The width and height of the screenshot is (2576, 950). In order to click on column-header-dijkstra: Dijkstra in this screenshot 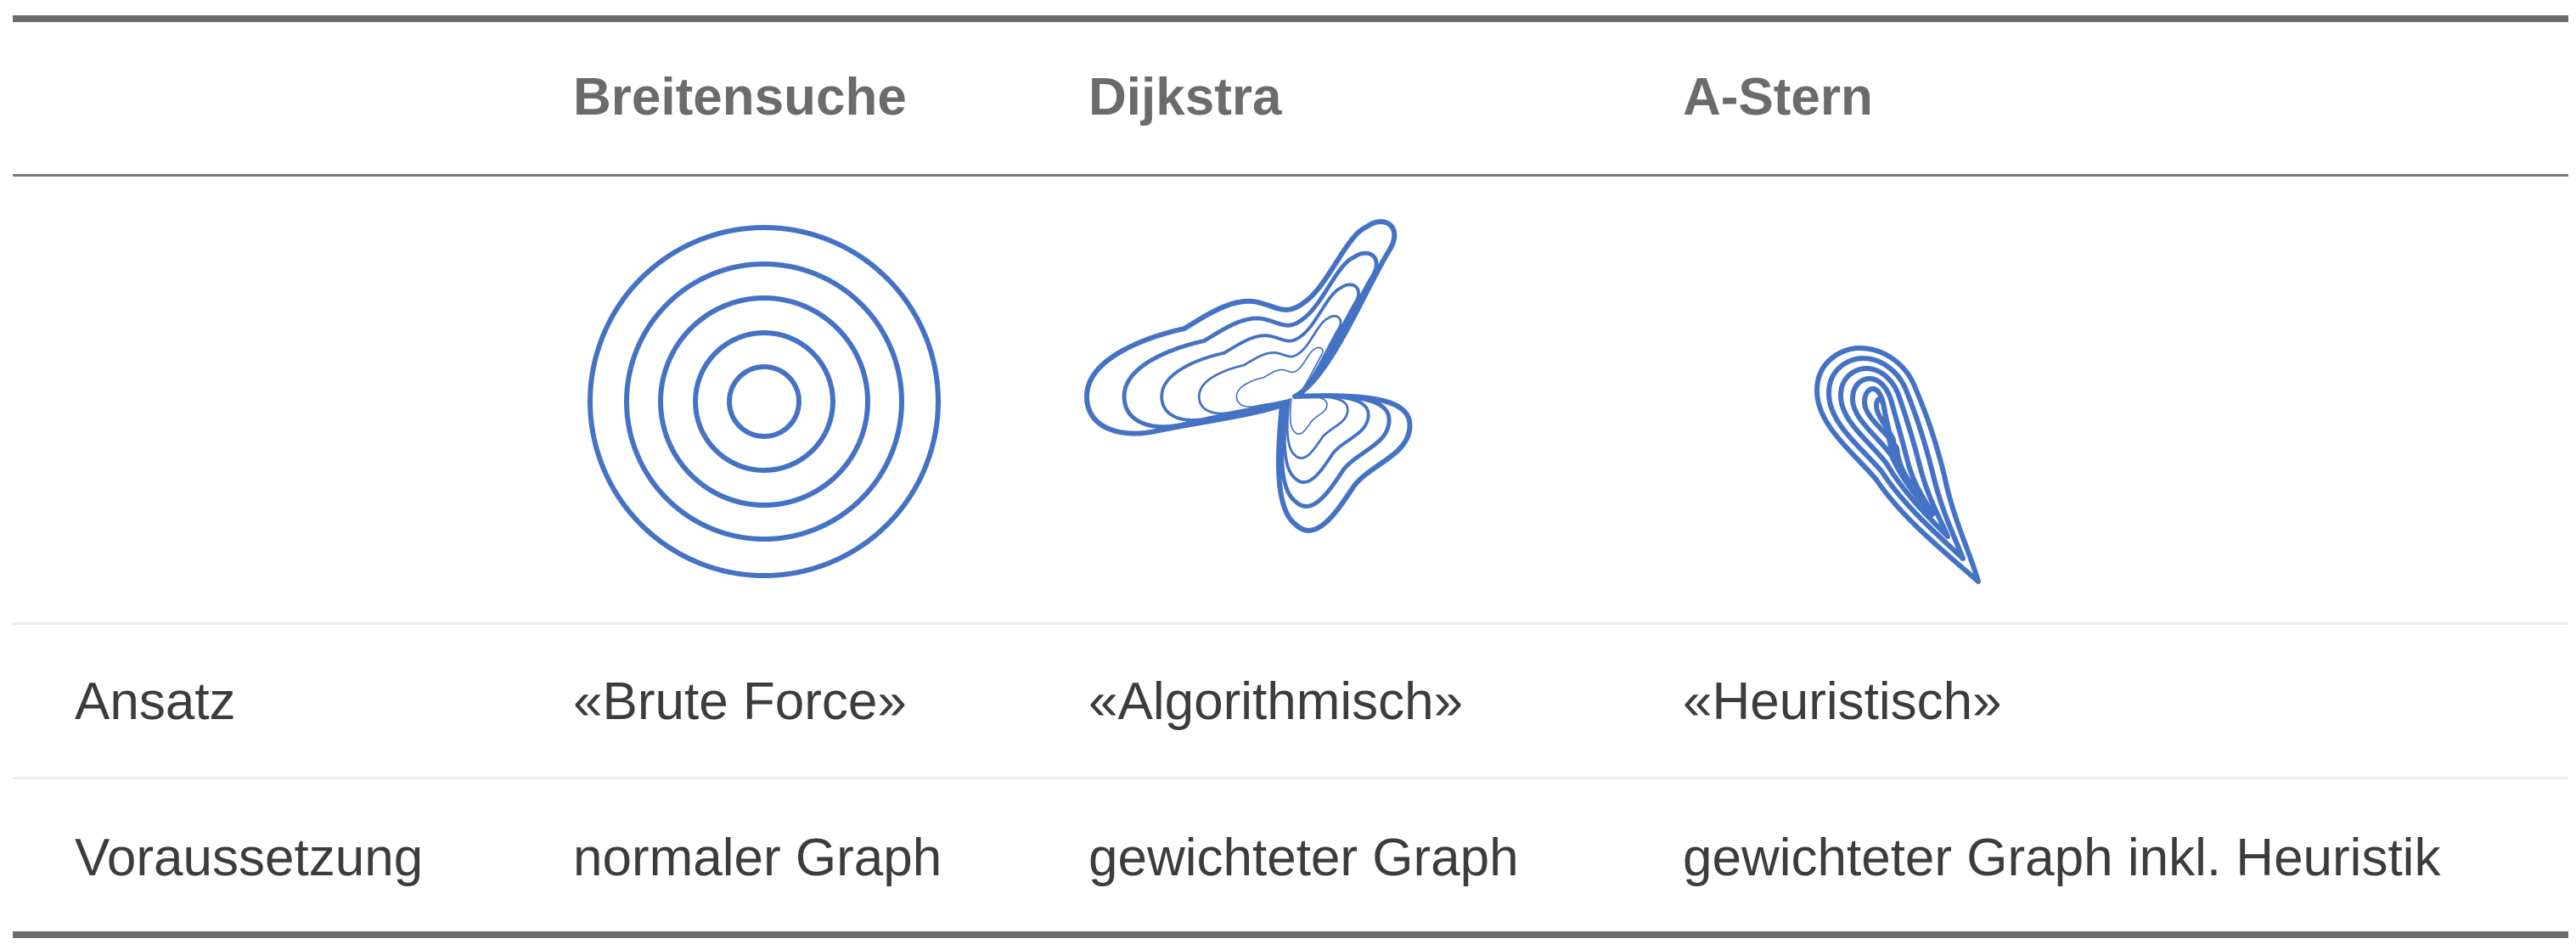, I will do `click(1185, 97)`.